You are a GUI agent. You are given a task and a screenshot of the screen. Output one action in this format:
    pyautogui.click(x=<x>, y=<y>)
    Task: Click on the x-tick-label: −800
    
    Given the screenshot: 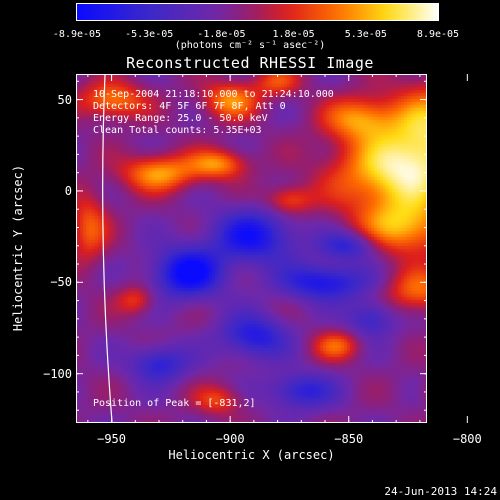 What is the action you would take?
    pyautogui.click(x=467, y=439)
    